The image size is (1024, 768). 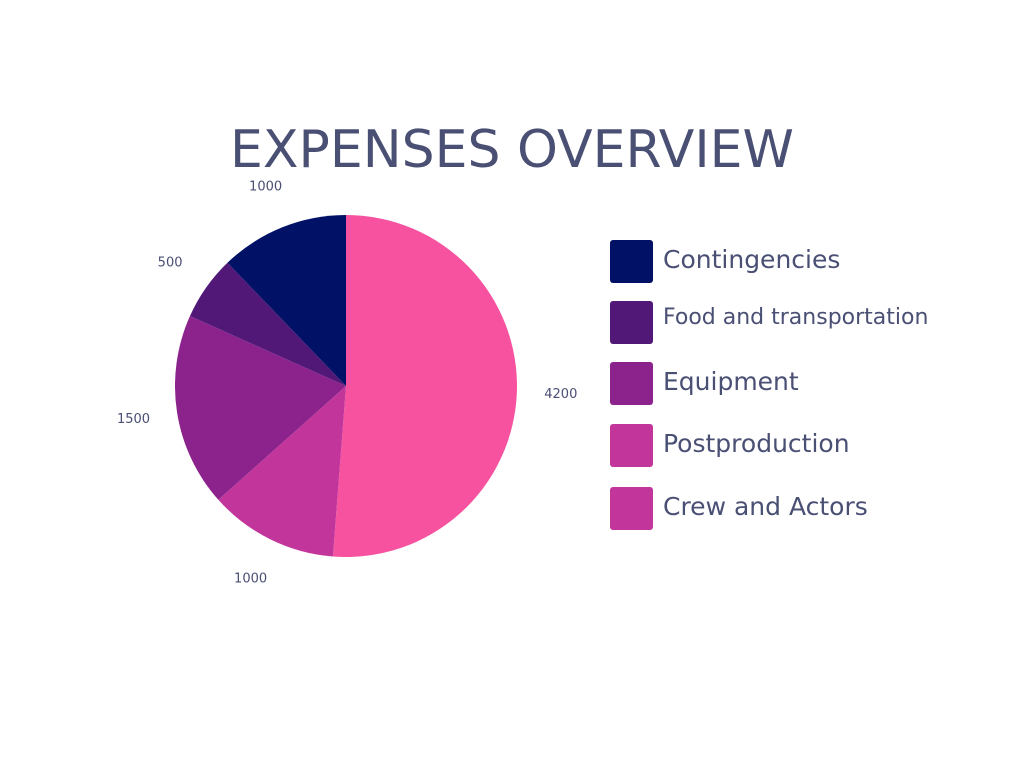 I want to click on pie-slices, so click(x=345, y=385).